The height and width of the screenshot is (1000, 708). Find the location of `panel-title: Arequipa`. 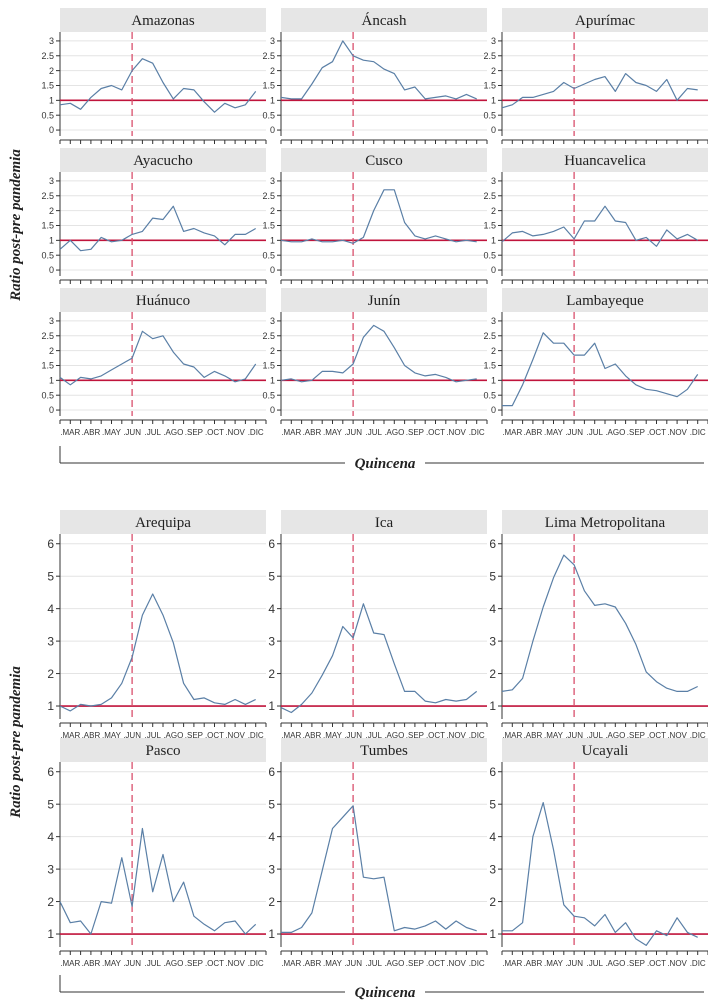

panel-title: Arequipa is located at coordinates (163, 523).